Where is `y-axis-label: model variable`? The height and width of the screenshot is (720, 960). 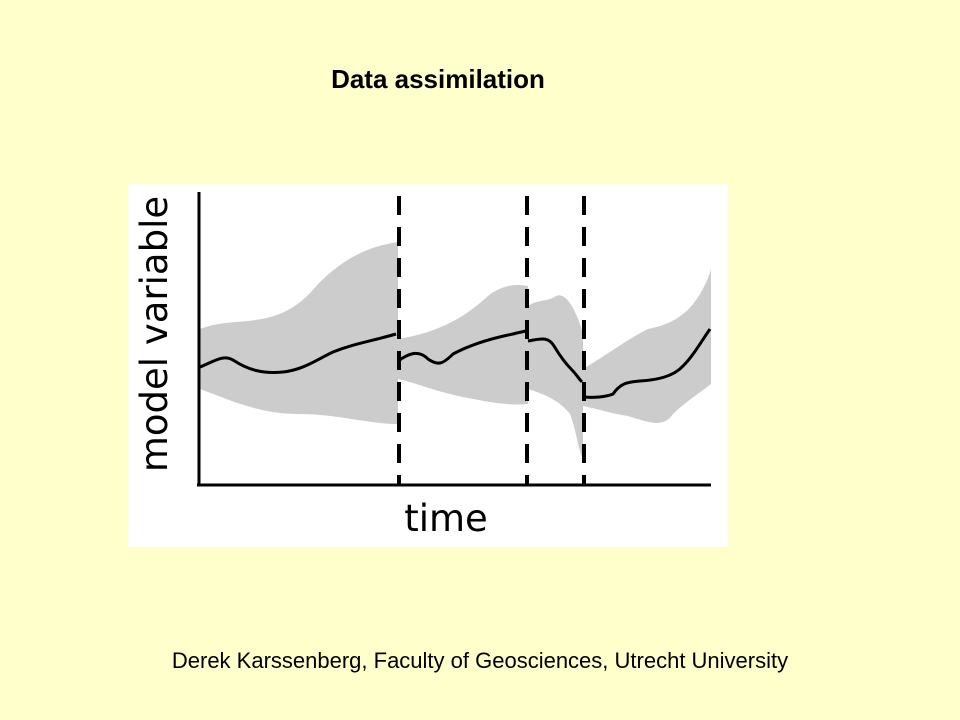
y-axis-label: model variable is located at coordinates (154, 334).